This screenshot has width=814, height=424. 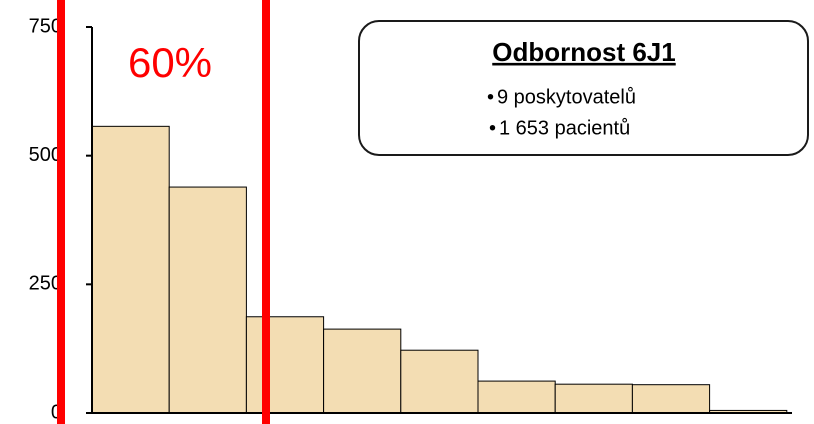 What do you see at coordinates (45, 284) in the screenshot?
I see `y-tick-label: 250` at bounding box center [45, 284].